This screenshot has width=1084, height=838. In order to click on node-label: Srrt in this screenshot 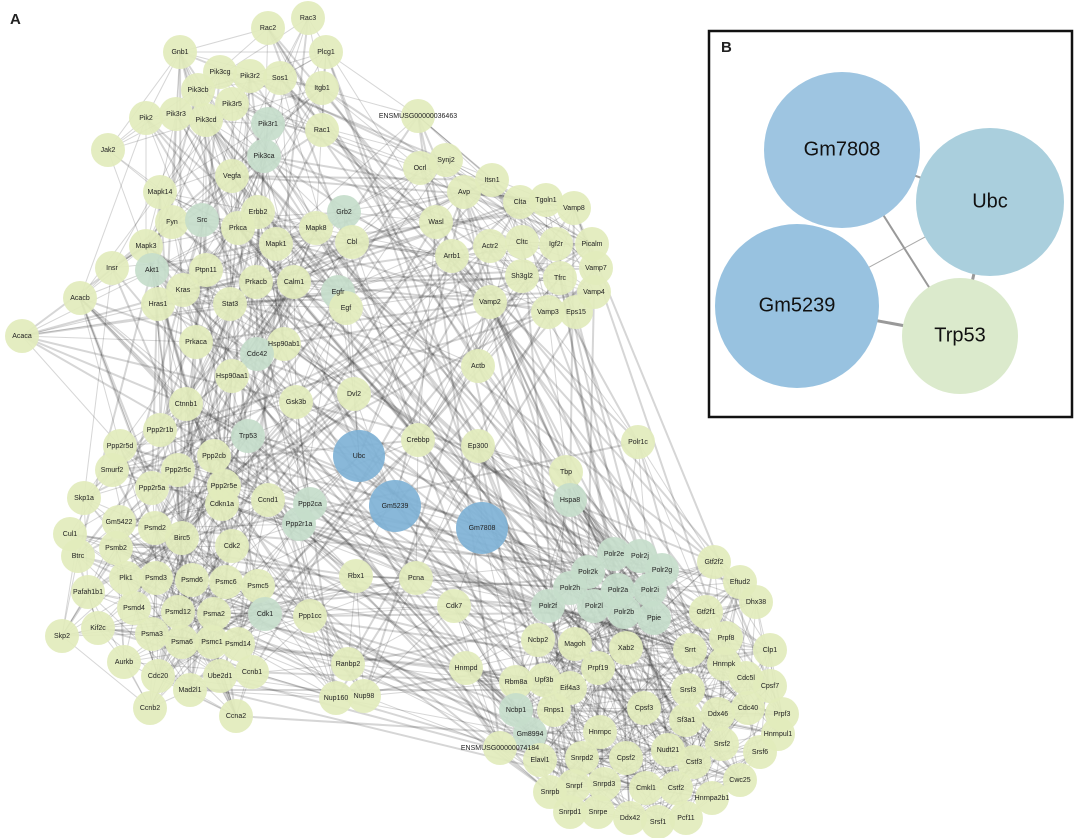, I will do `click(689, 650)`.